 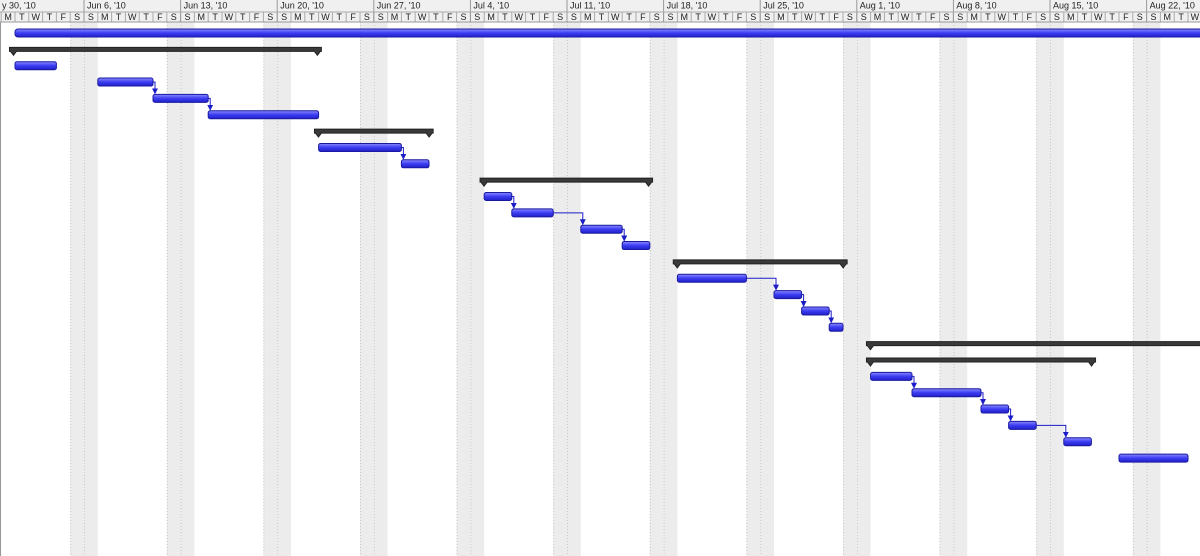 I want to click on week-label: Aug 15, '10, so click(x=1075, y=5).